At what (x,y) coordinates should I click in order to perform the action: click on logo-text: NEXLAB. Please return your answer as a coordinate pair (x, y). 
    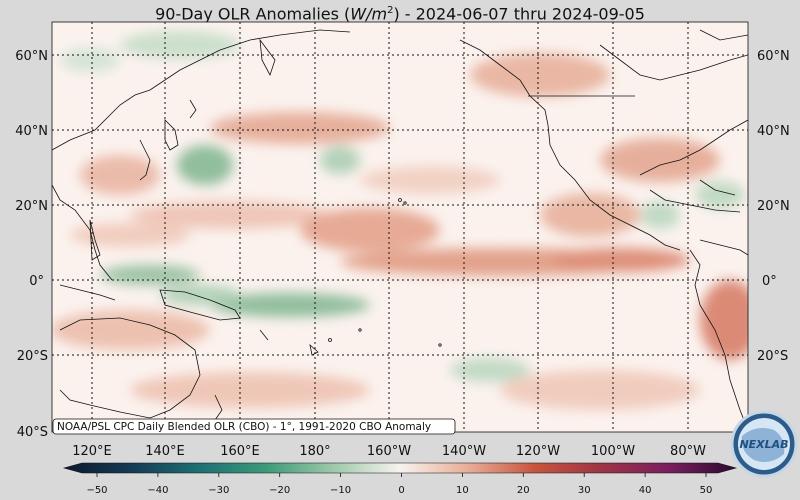
    Looking at the image, I should click on (763, 444).